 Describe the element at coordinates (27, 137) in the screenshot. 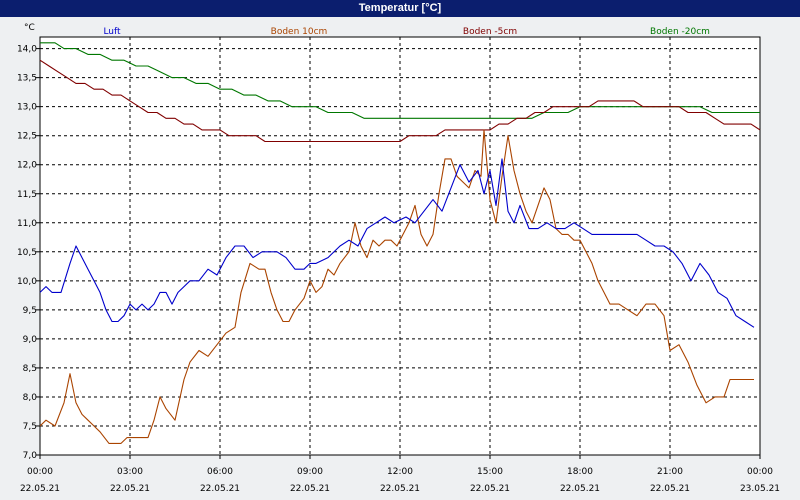

I see `y-tick-label: 12,5` at that location.